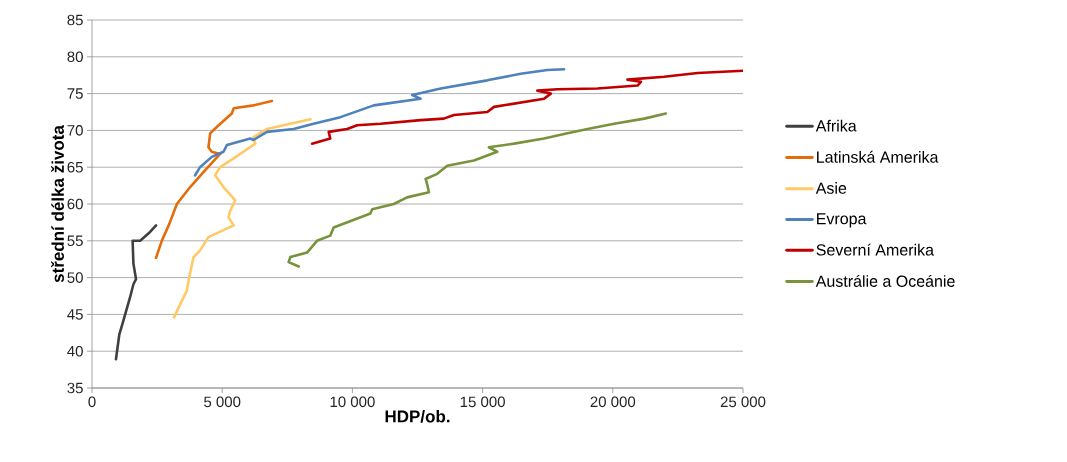 The width and height of the screenshot is (1067, 462). I want to click on legend-label: Asie, so click(831, 188).